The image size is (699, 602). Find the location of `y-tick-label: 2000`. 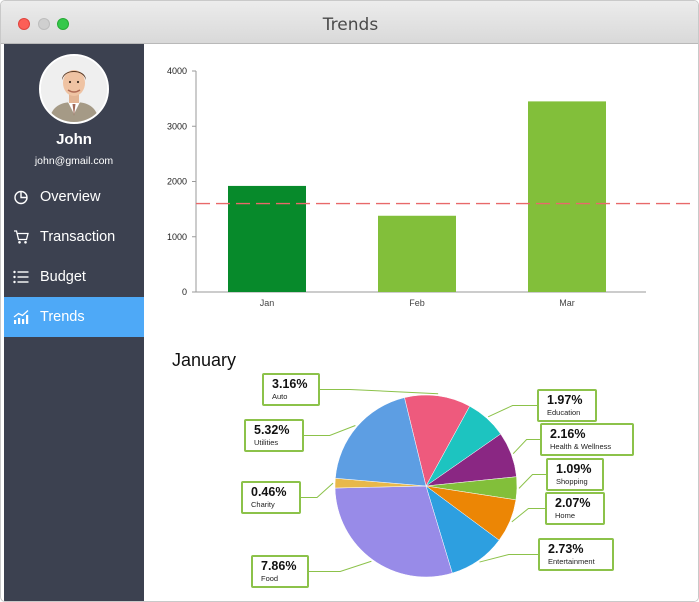

y-tick-label: 2000 is located at coordinates (177, 182).